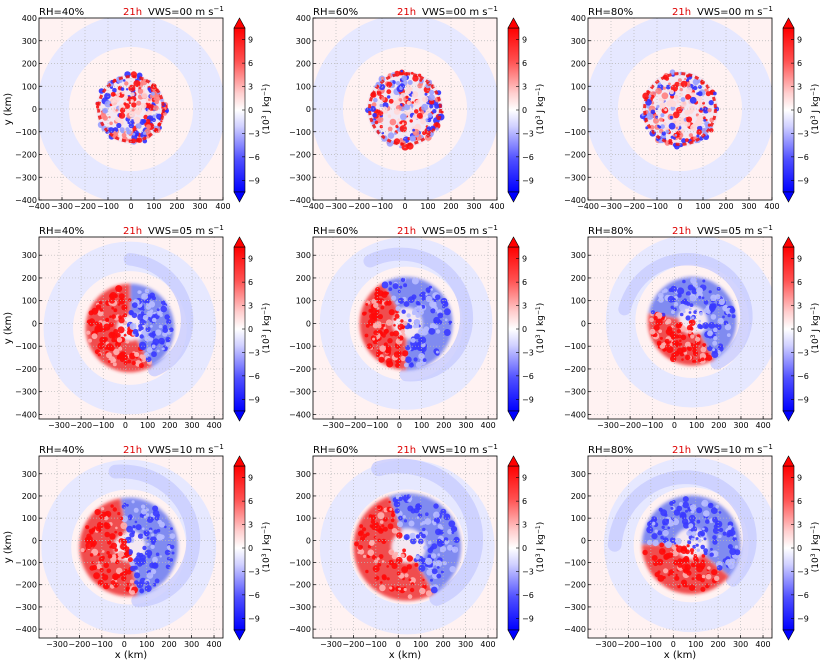 Image resolution: width=827 pixels, height=666 pixels. What do you see at coordinates (685, 311) in the screenshot?
I see `spiral-band` at bounding box center [685, 311].